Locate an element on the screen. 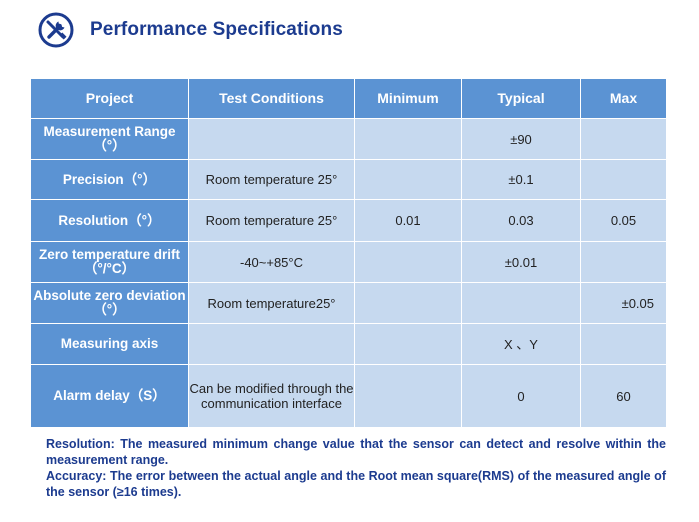 Image resolution: width=699 pixels, height=522 pixels. row-typical: ±0.01 is located at coordinates (521, 262).